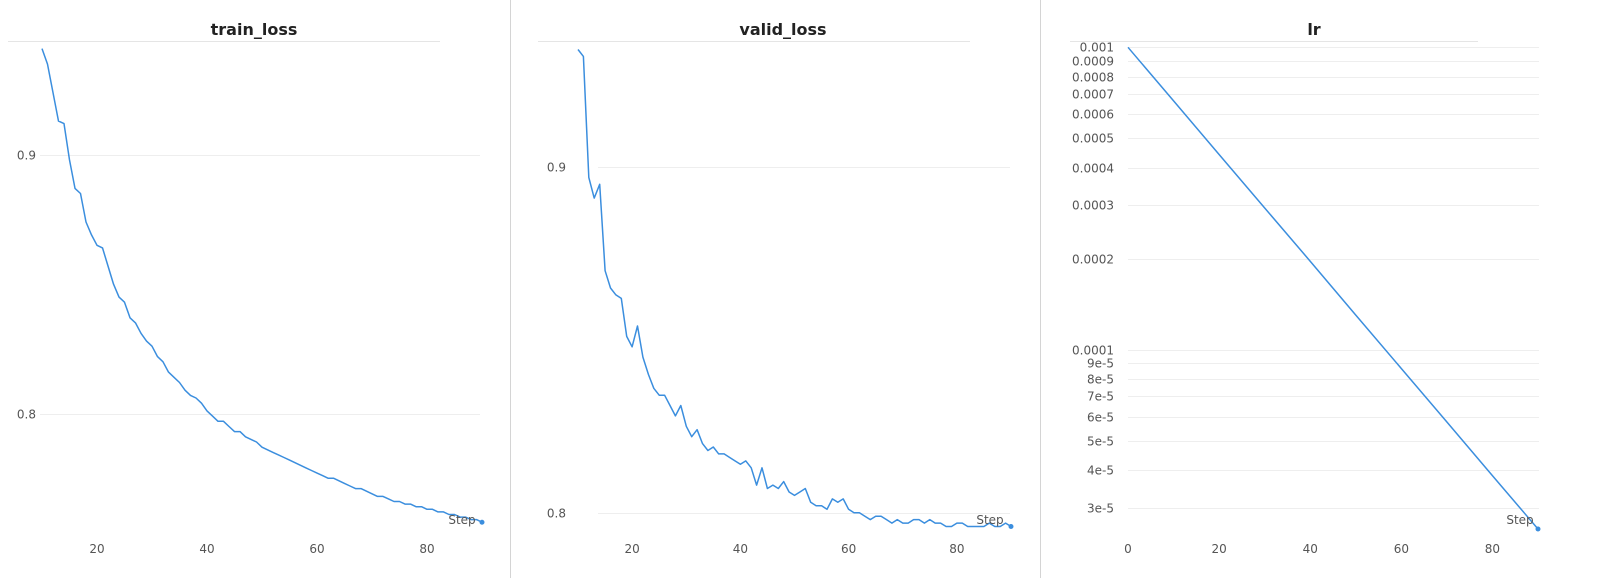 Image resolution: width=1598 pixels, height=578 pixels. I want to click on y-tick-label: 0.0004, so click(1093, 169).